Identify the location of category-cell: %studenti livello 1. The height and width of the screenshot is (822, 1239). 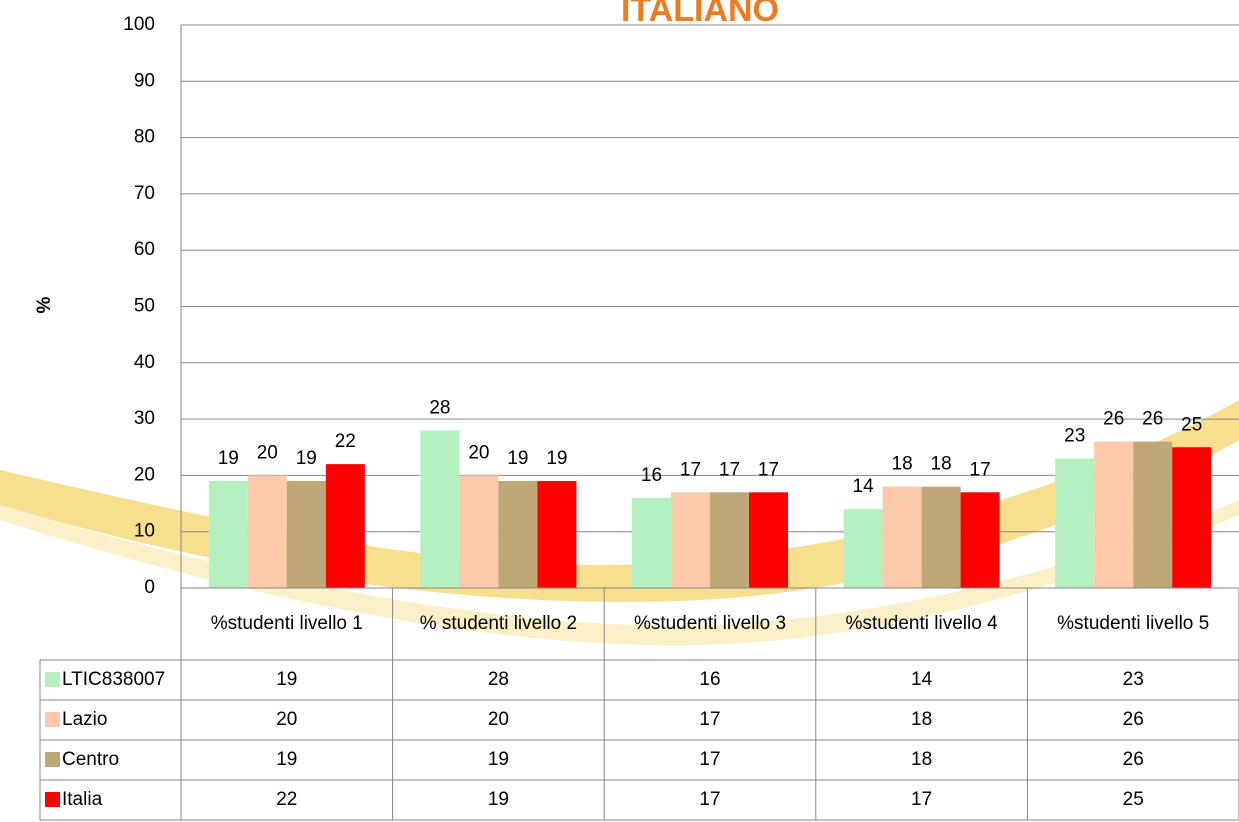
(287, 624).